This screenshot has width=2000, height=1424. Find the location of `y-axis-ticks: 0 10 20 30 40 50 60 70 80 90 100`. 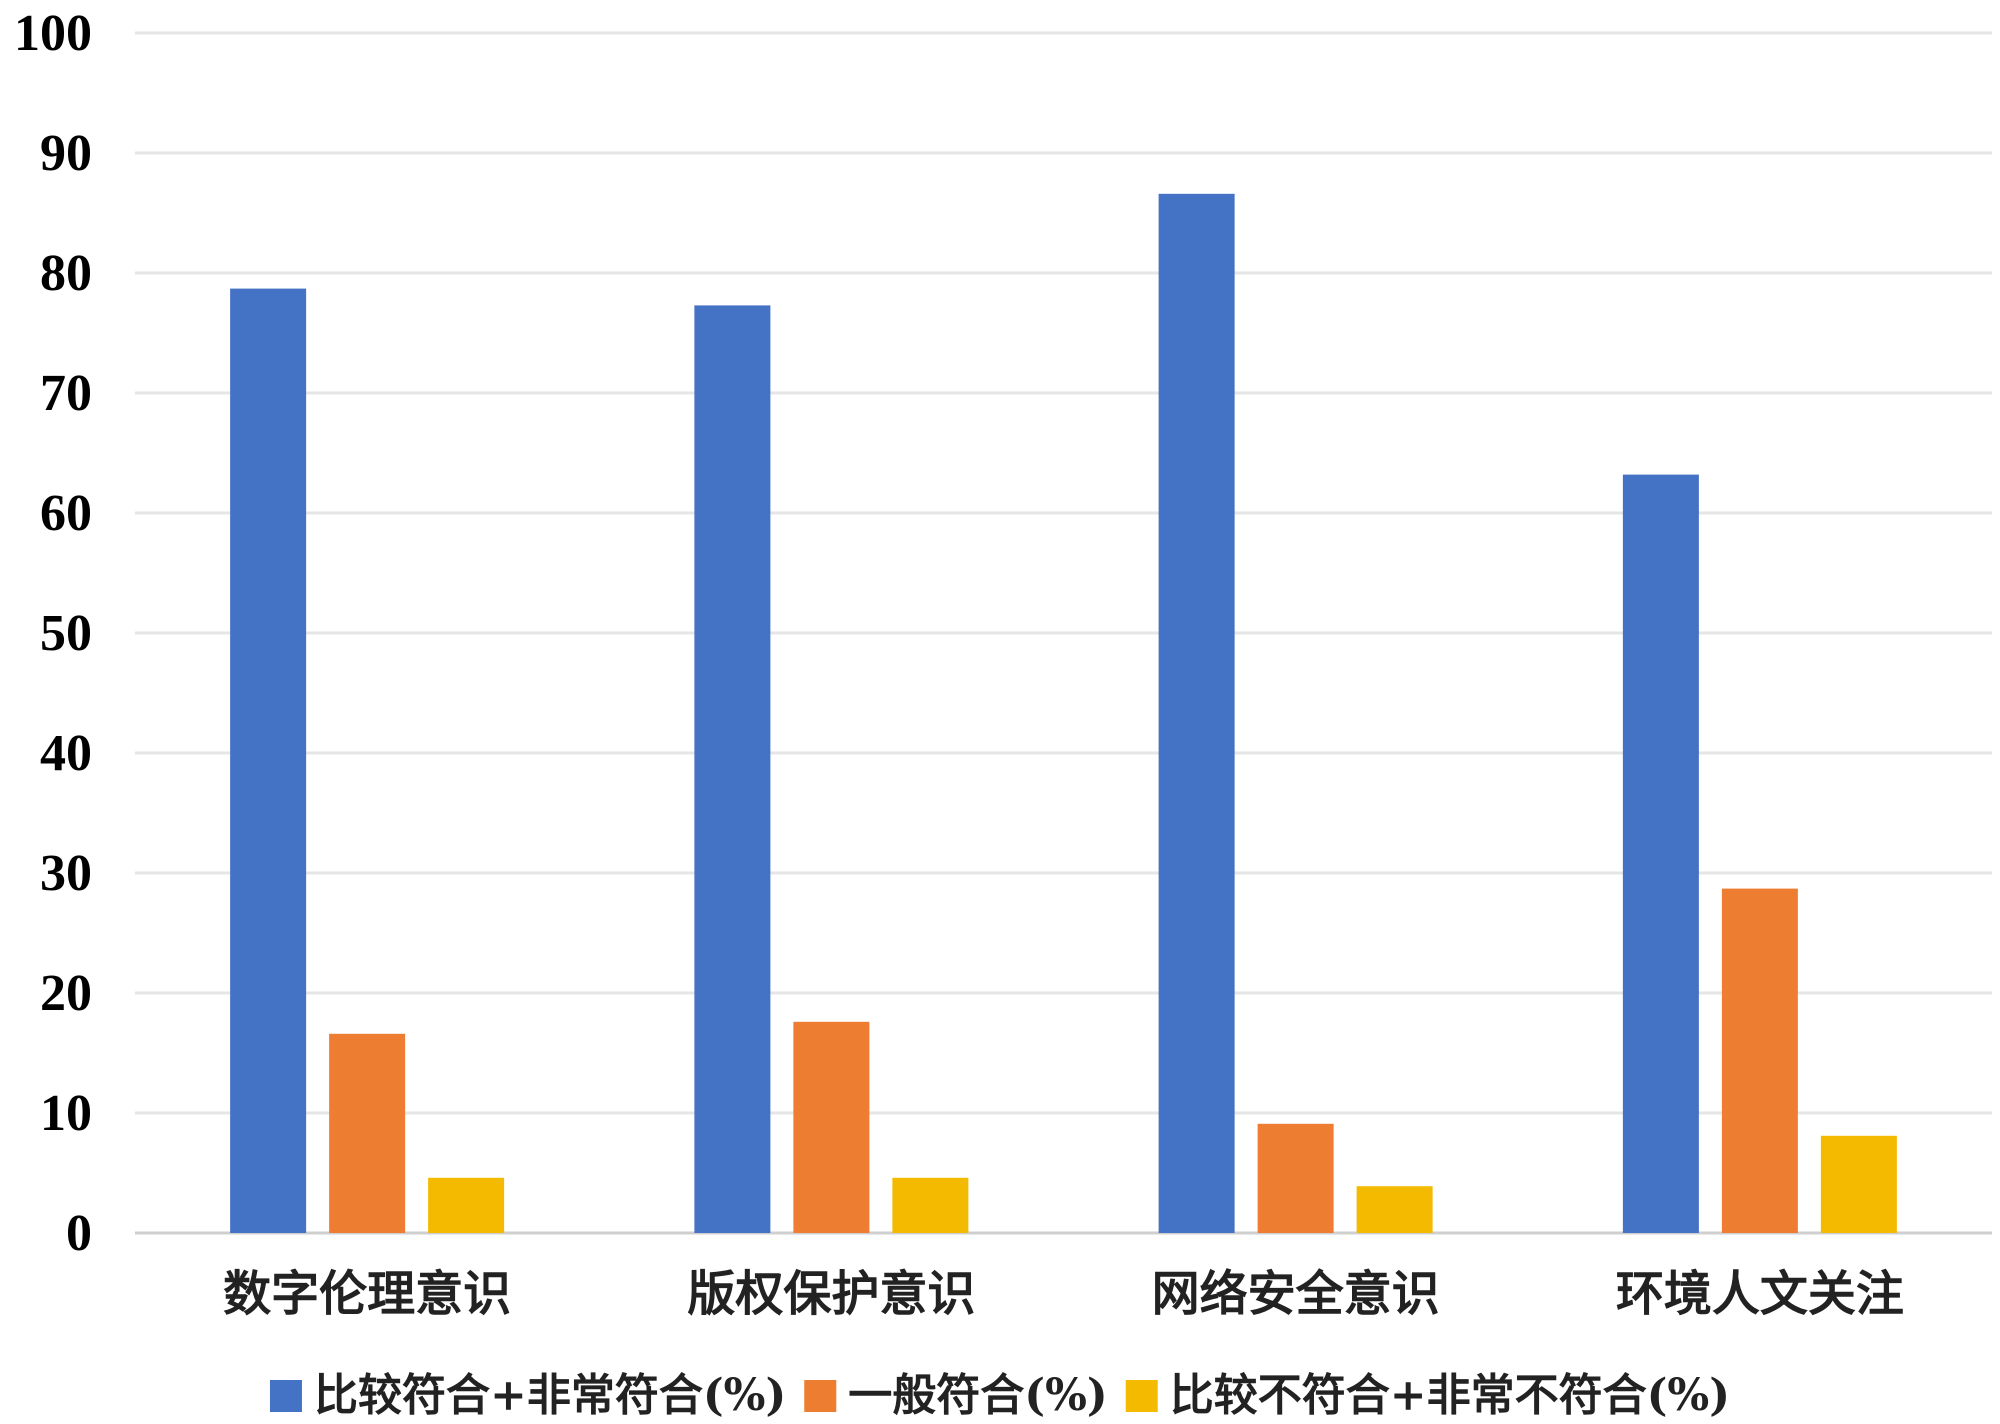

y-axis-ticks: 0 10 20 30 40 50 60 70 80 90 100 is located at coordinates (53, 633).